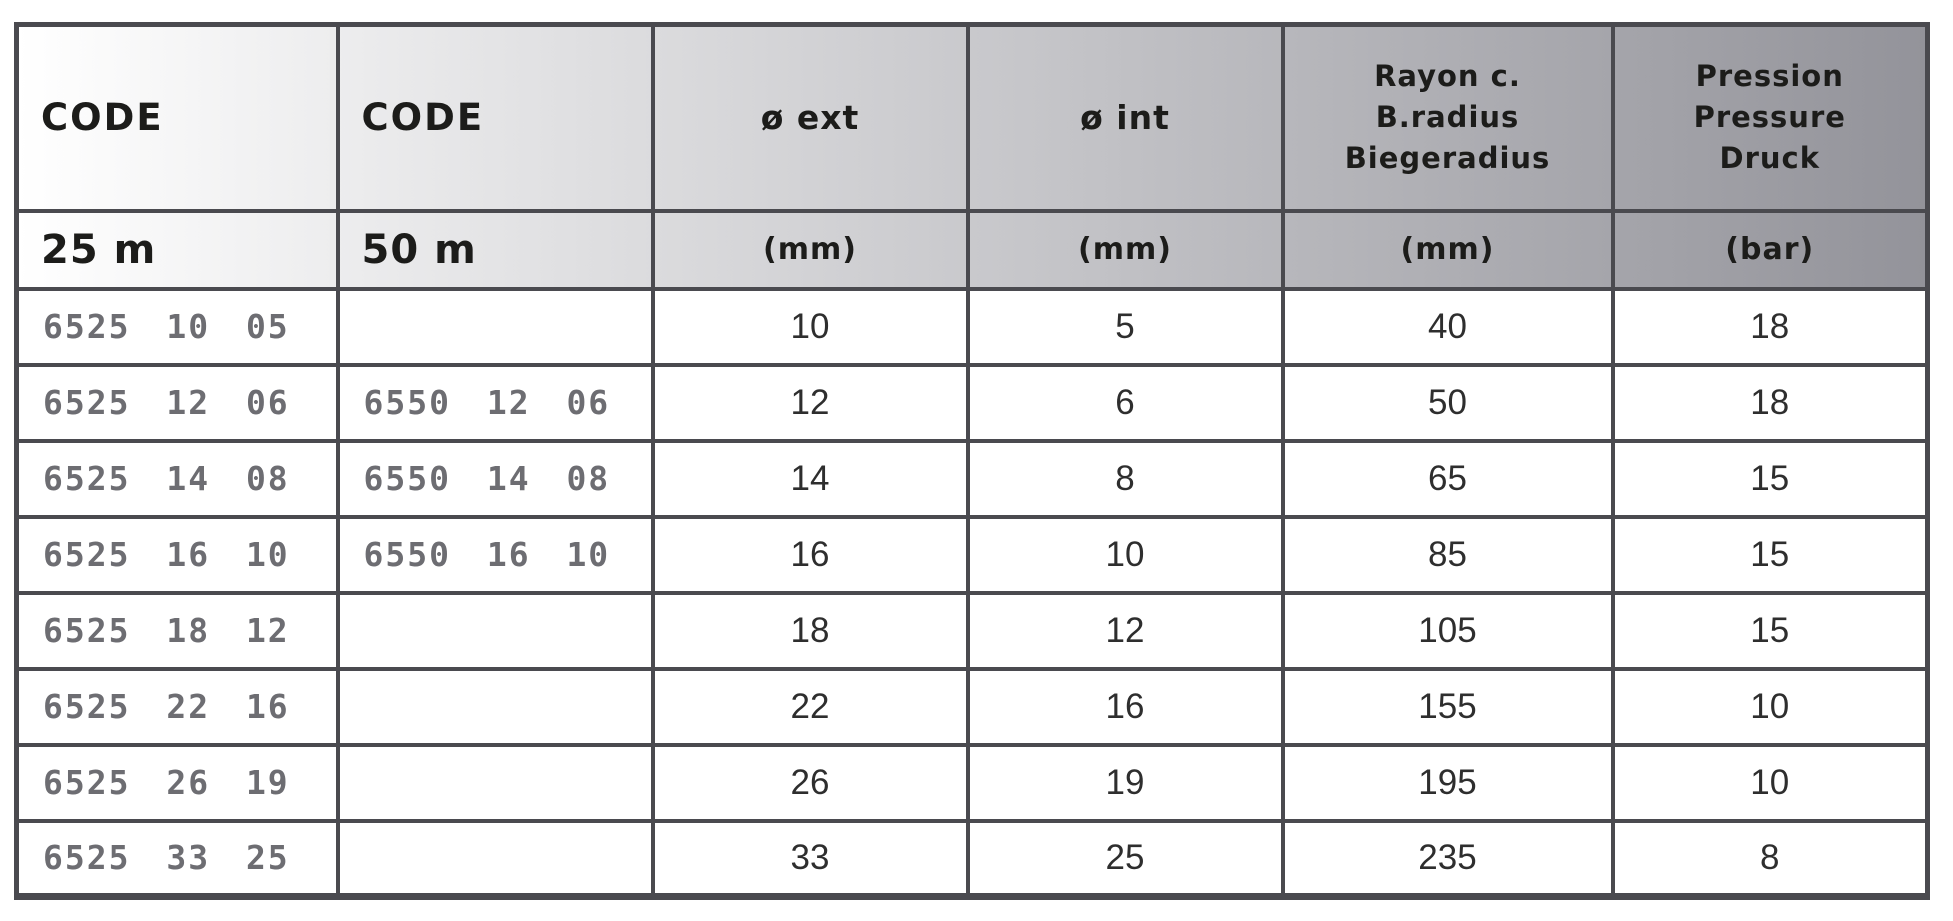 This screenshot has width=1953, height=921. What do you see at coordinates (810, 478) in the screenshot?
I see `cell-diam-ext: 14` at bounding box center [810, 478].